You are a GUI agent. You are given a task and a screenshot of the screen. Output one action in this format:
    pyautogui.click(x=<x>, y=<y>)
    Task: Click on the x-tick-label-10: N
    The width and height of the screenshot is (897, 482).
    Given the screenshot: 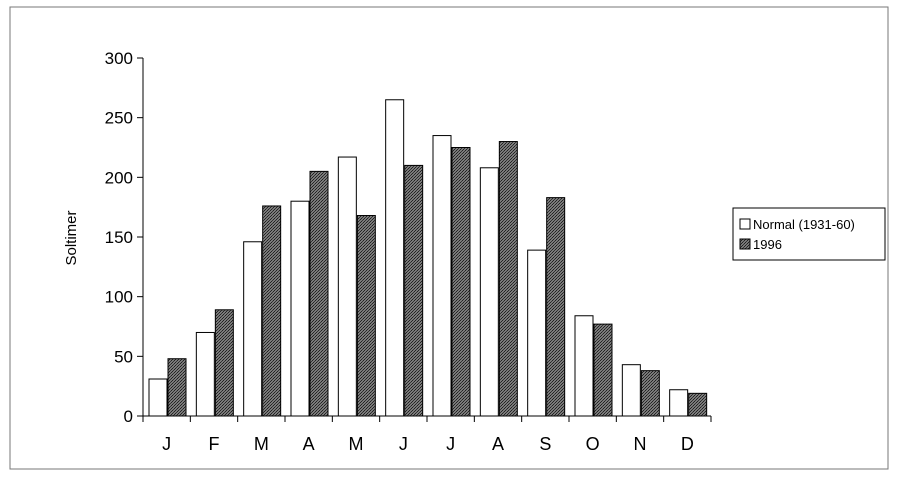 What is the action you would take?
    pyautogui.click(x=640, y=444)
    